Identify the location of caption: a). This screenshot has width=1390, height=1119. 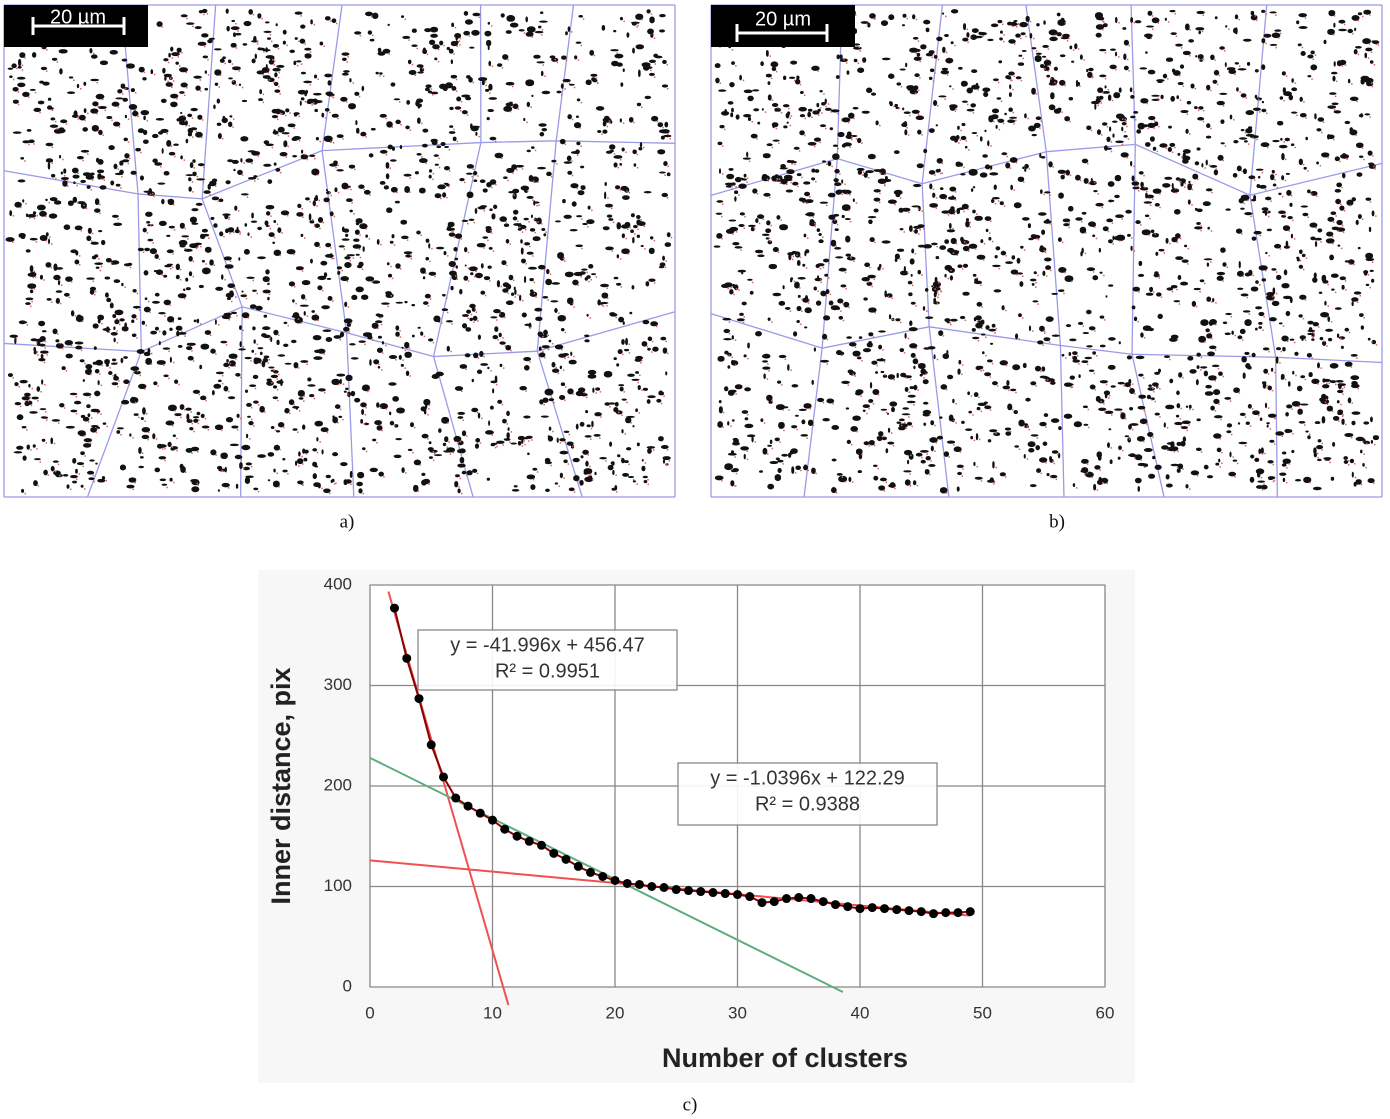
(347, 521).